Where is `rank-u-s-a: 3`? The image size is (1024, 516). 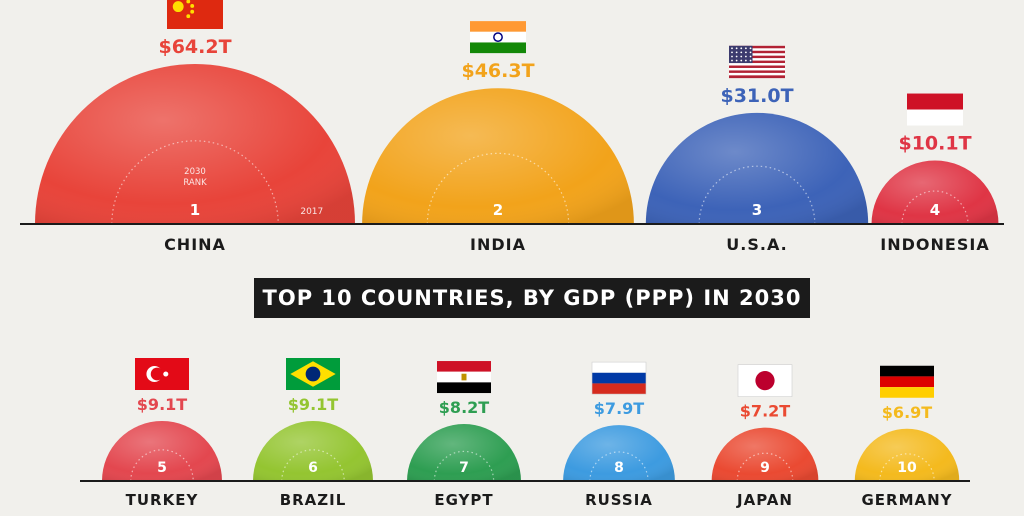
rank-u-s-a: 3 is located at coordinates (757, 210).